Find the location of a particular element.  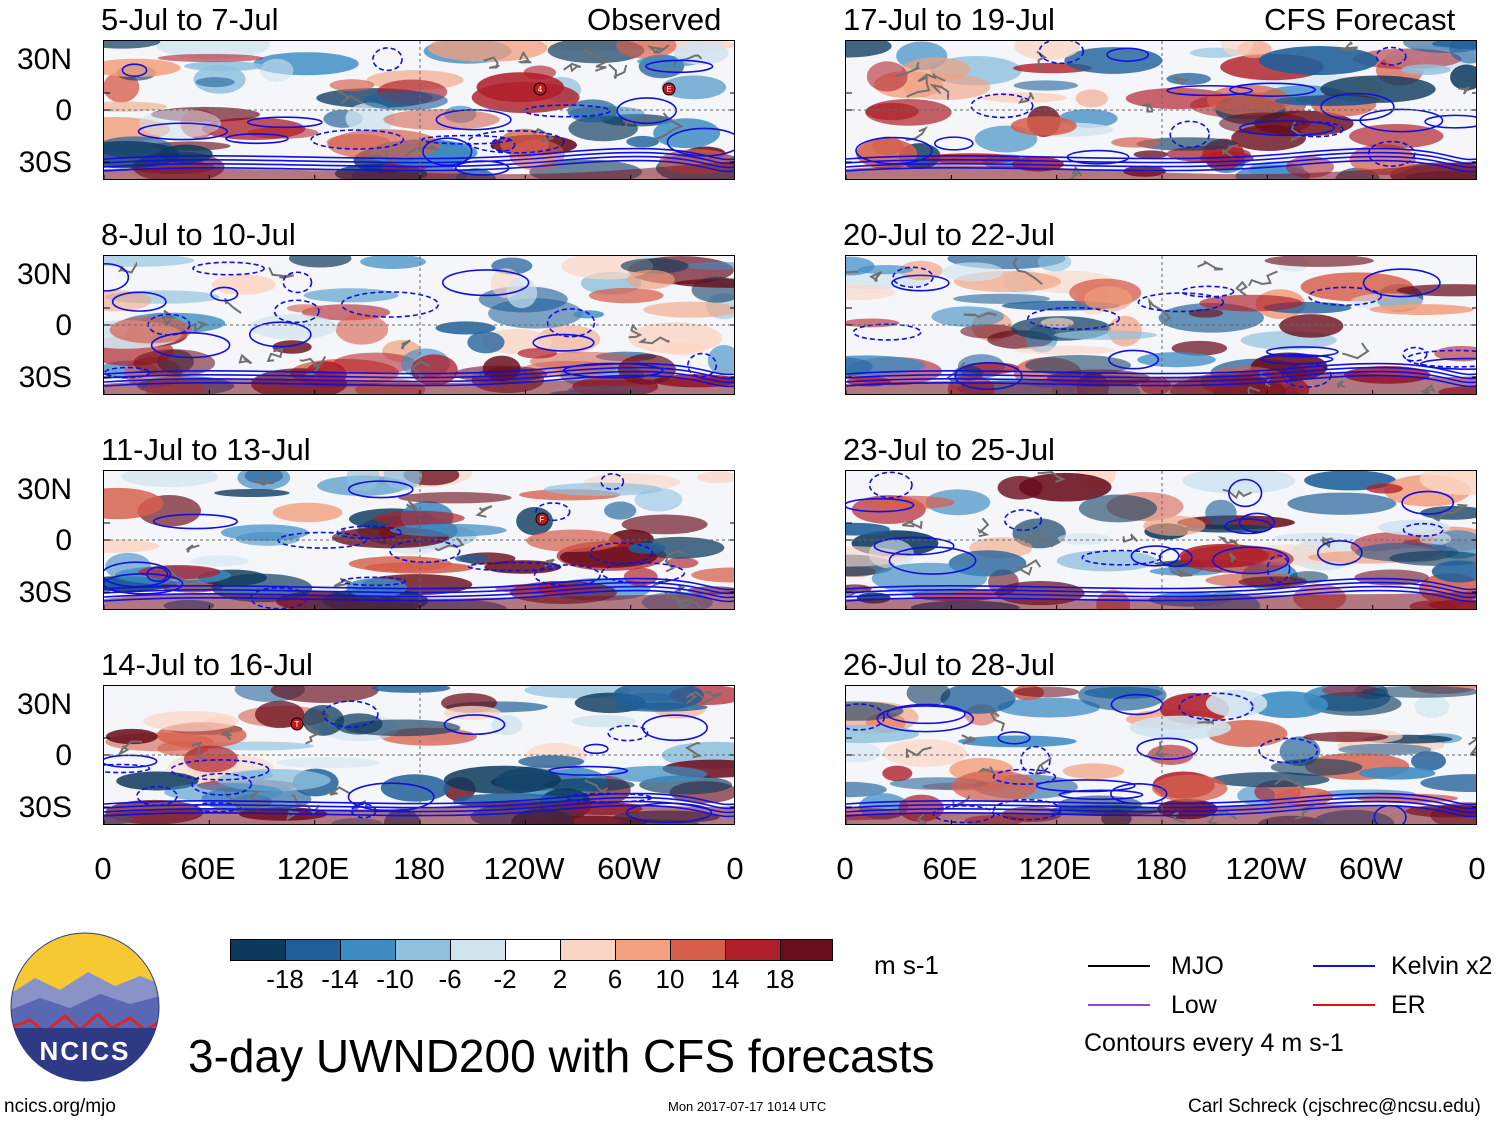

lon-label-left-60e: 60E is located at coordinates (208, 868).